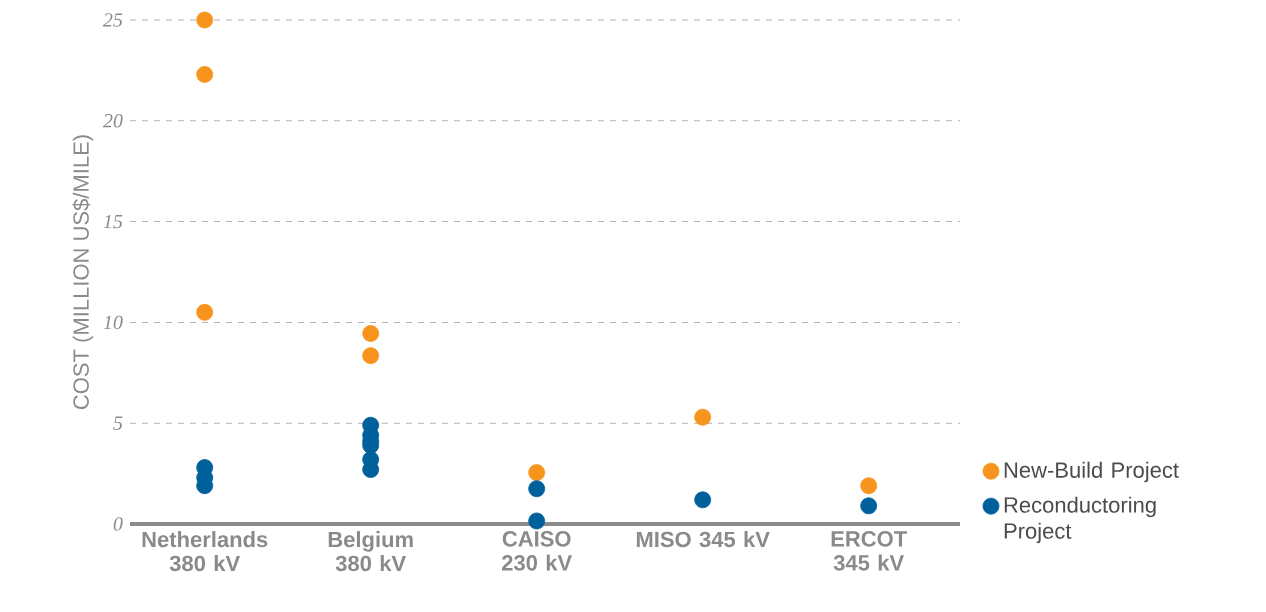  Describe the element at coordinates (536, 551) in the screenshot. I see `x-tick-label: CAISO 230 kV` at that location.